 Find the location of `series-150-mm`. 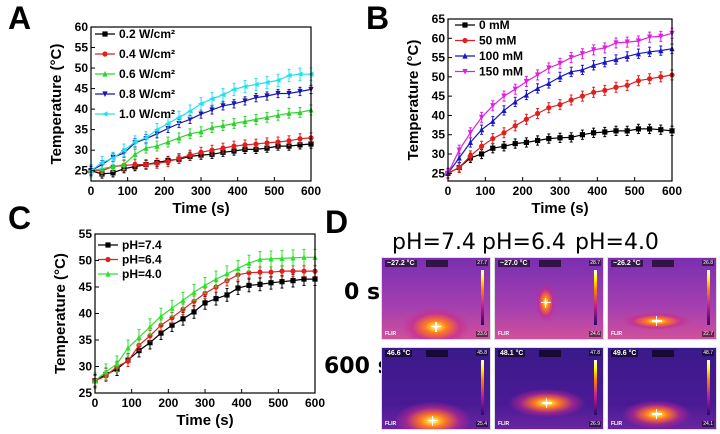

series-150-mm is located at coordinates (560, 103).